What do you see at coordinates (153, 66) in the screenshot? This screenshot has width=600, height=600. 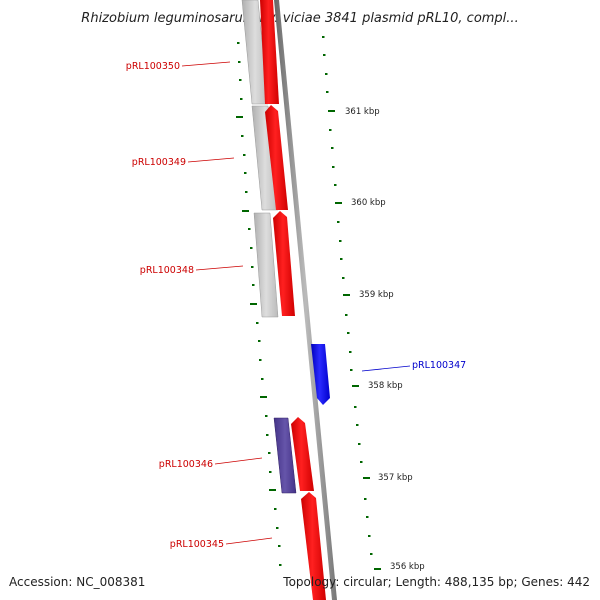 I see `gene-label-pRL100350: pRL100350` at bounding box center [153, 66].